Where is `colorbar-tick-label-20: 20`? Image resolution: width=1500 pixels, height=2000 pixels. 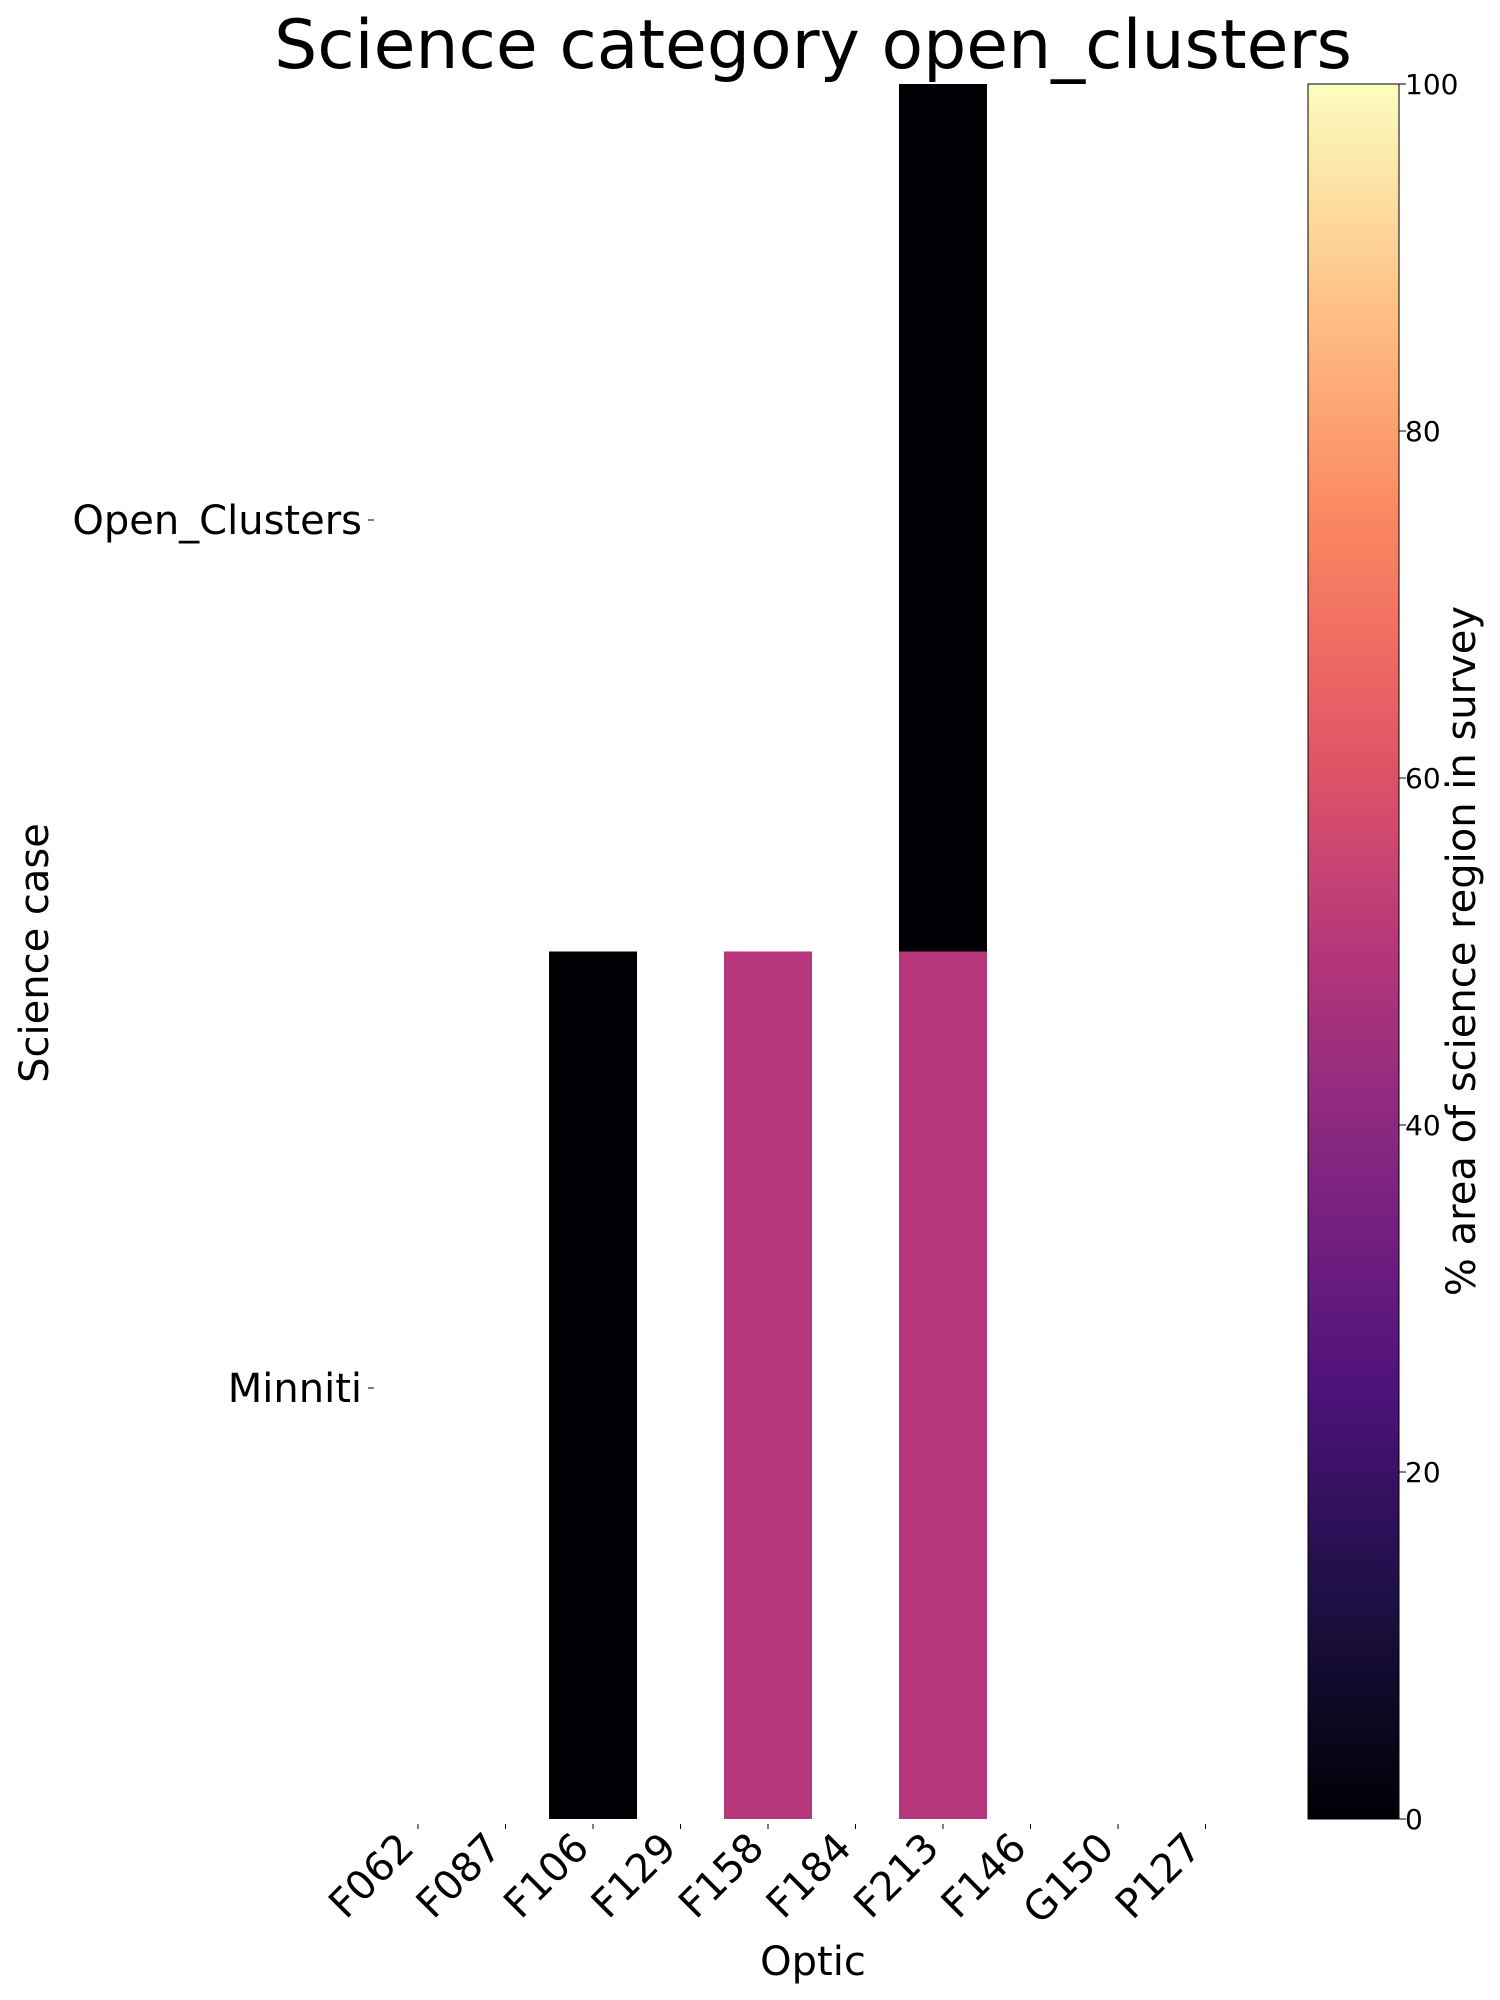 colorbar-tick-label-20: 20 is located at coordinates (1423, 1472).